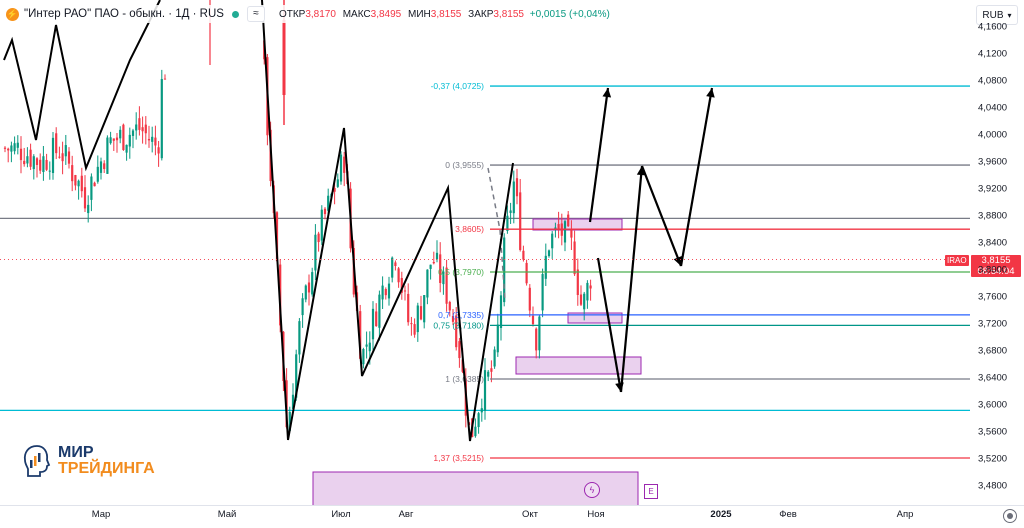 This screenshot has width=1024, height=528. I want to click on time-tick-label: Авг, so click(406, 514).